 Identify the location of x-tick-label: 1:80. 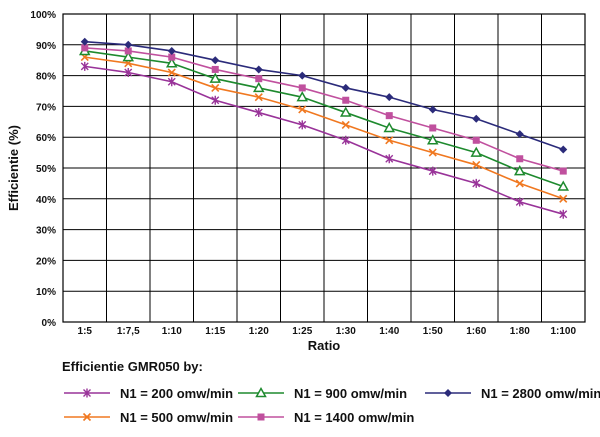
(520, 331).